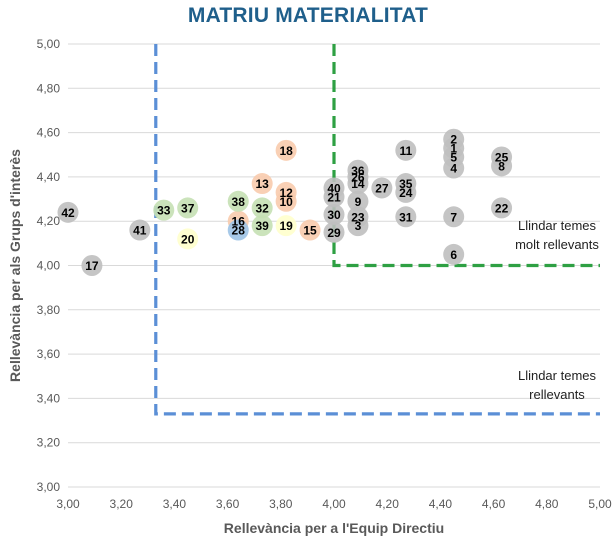 This screenshot has width=616, height=540. I want to click on data-point-label: 30, so click(334, 215).